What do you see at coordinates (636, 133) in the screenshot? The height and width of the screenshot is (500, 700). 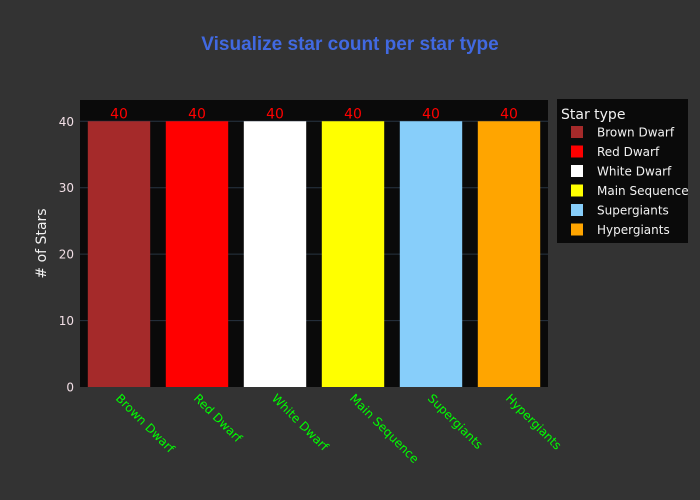 I see `legend-label: Brown Dwarf` at bounding box center [636, 133].